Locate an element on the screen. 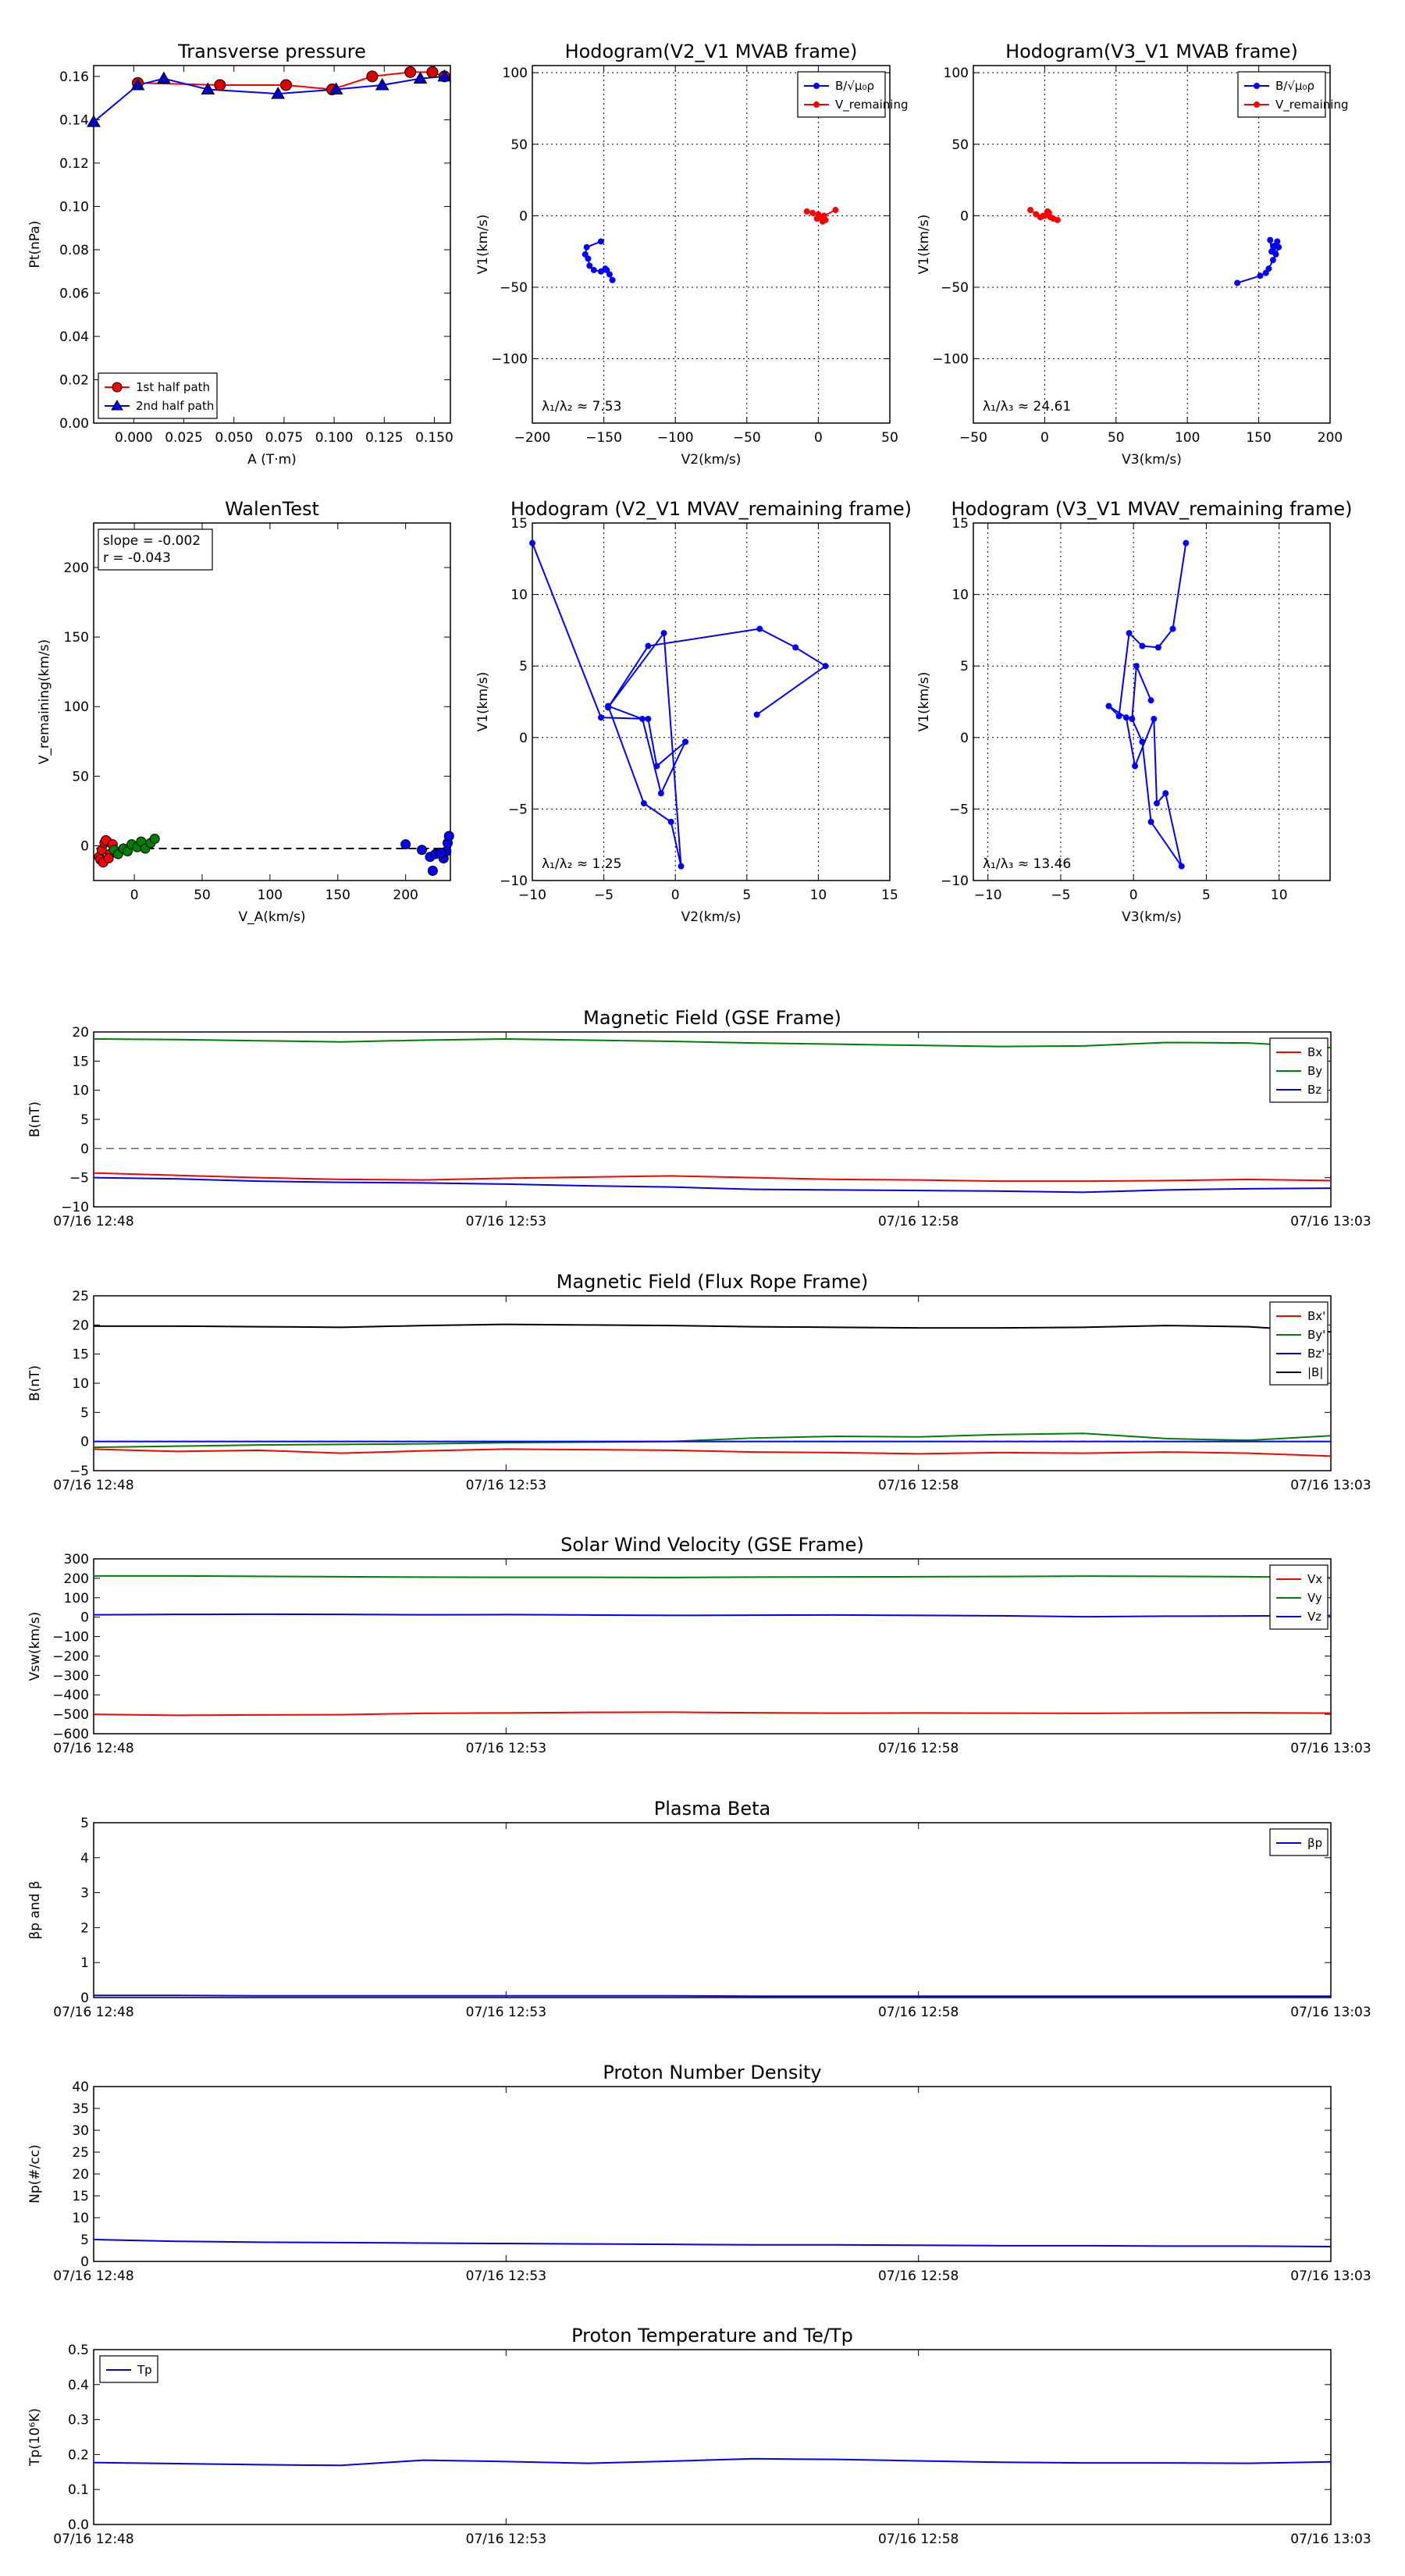  x-tick-label: −50 is located at coordinates (973, 438).